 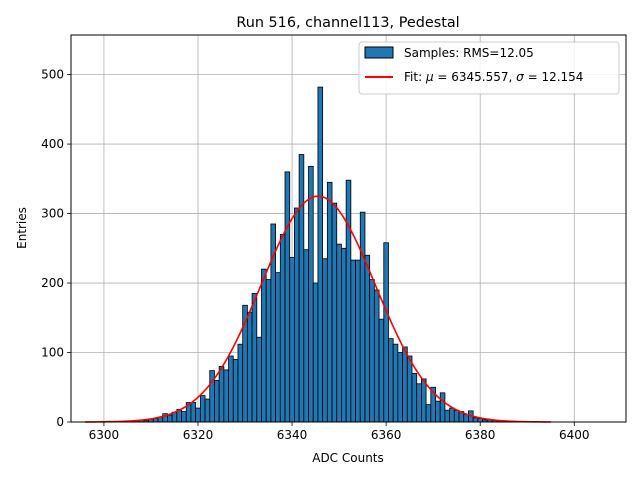 I want to click on legend-box, so click(x=489, y=68).